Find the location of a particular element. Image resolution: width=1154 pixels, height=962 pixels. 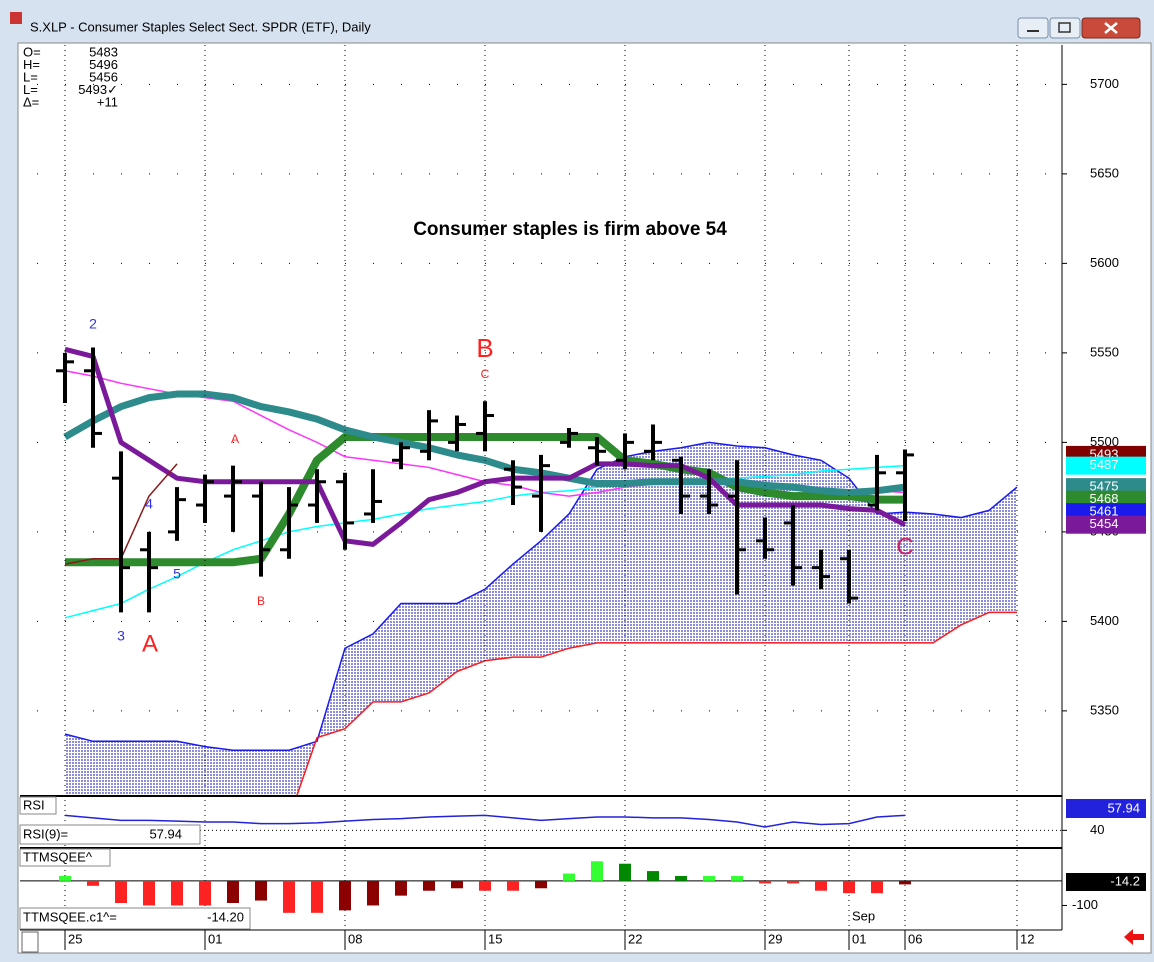

scroll-arrow is located at coordinates (1134, 937).